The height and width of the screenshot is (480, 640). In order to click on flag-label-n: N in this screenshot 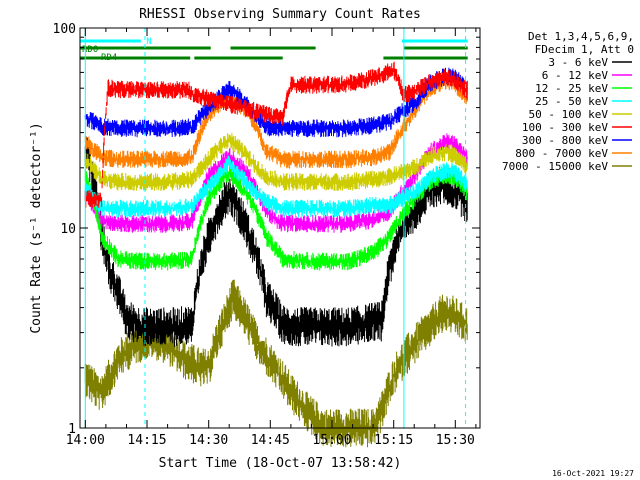, I will do `click(148, 42)`.